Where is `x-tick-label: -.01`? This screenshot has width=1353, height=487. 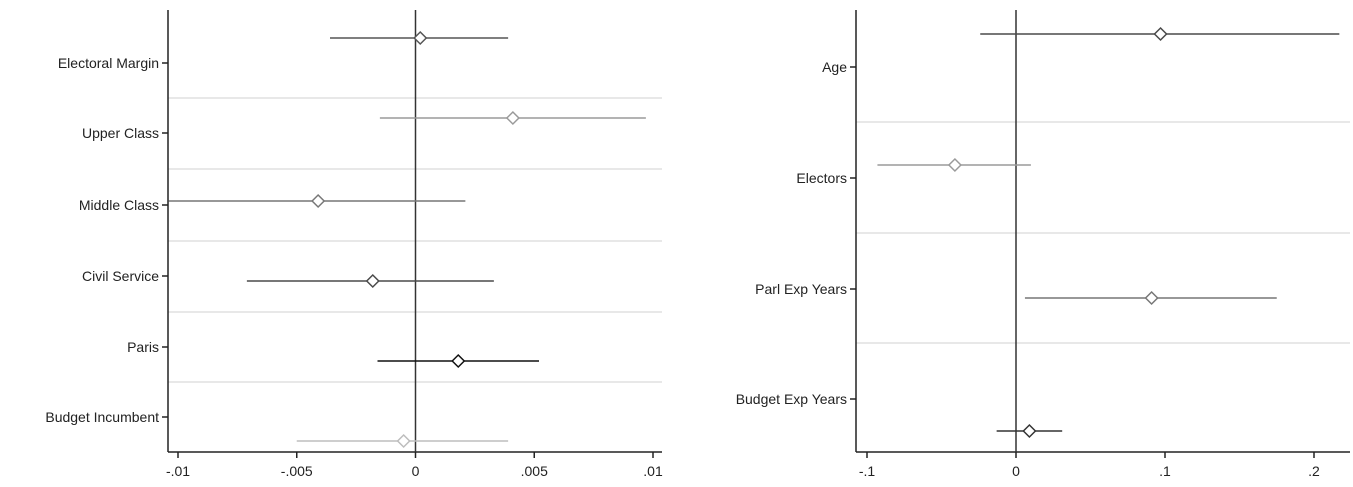 x-tick-label: -.01 is located at coordinates (178, 471).